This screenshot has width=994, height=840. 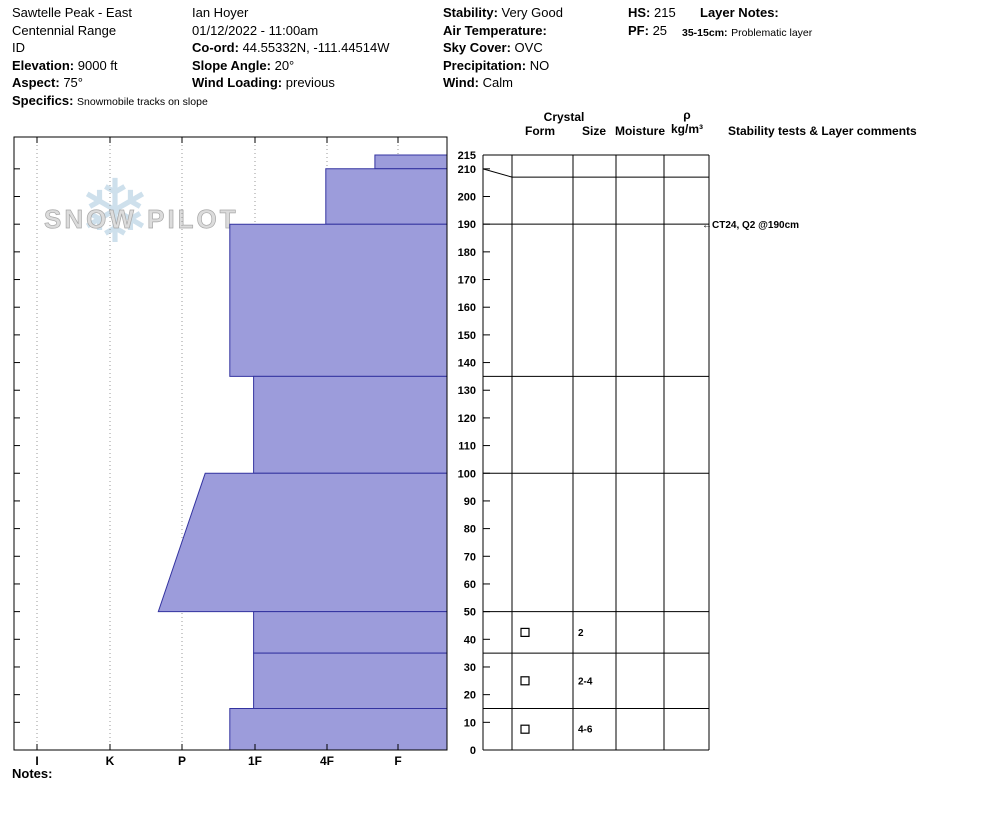 I want to click on aspect-value: 75°, so click(x=73, y=82).